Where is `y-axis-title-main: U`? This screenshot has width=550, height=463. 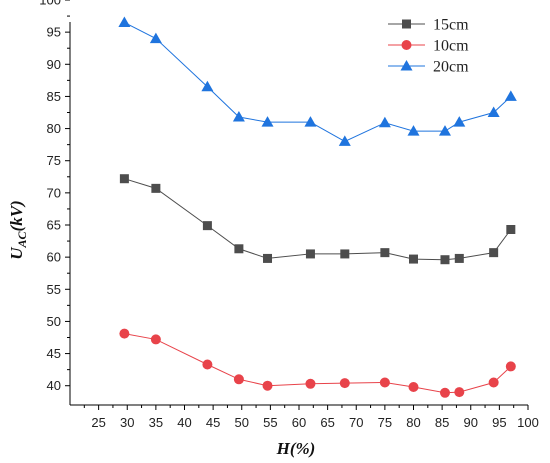
y-axis-title-main: U is located at coordinates (16, 253).